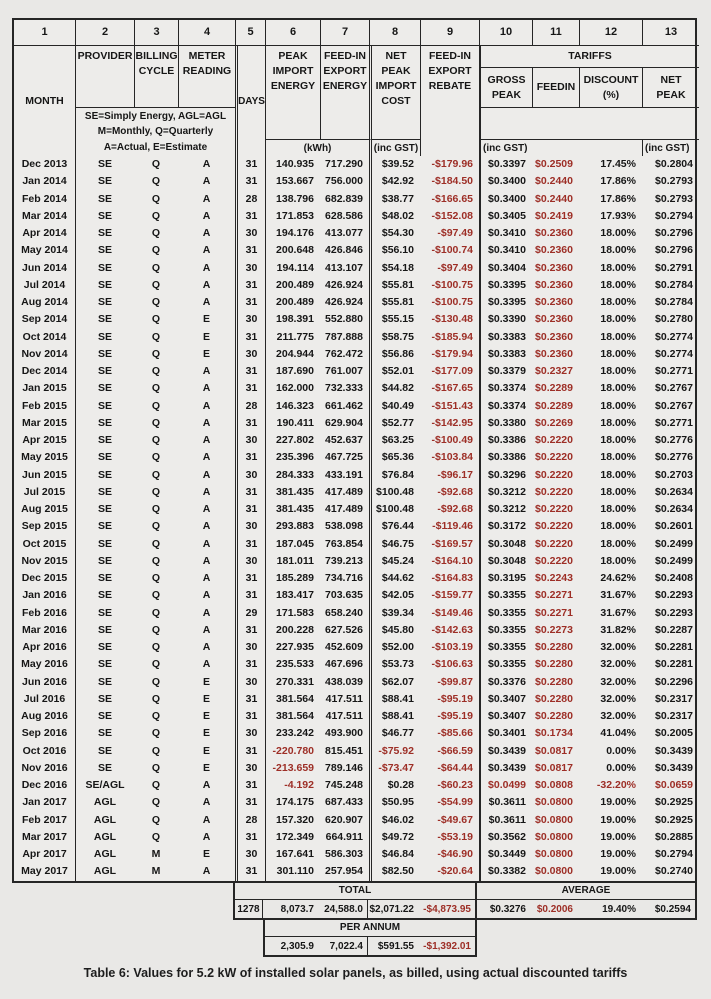 Image resolution: width=711 pixels, height=999 pixels. I want to click on cell-discount: 32.00%, so click(618, 647).